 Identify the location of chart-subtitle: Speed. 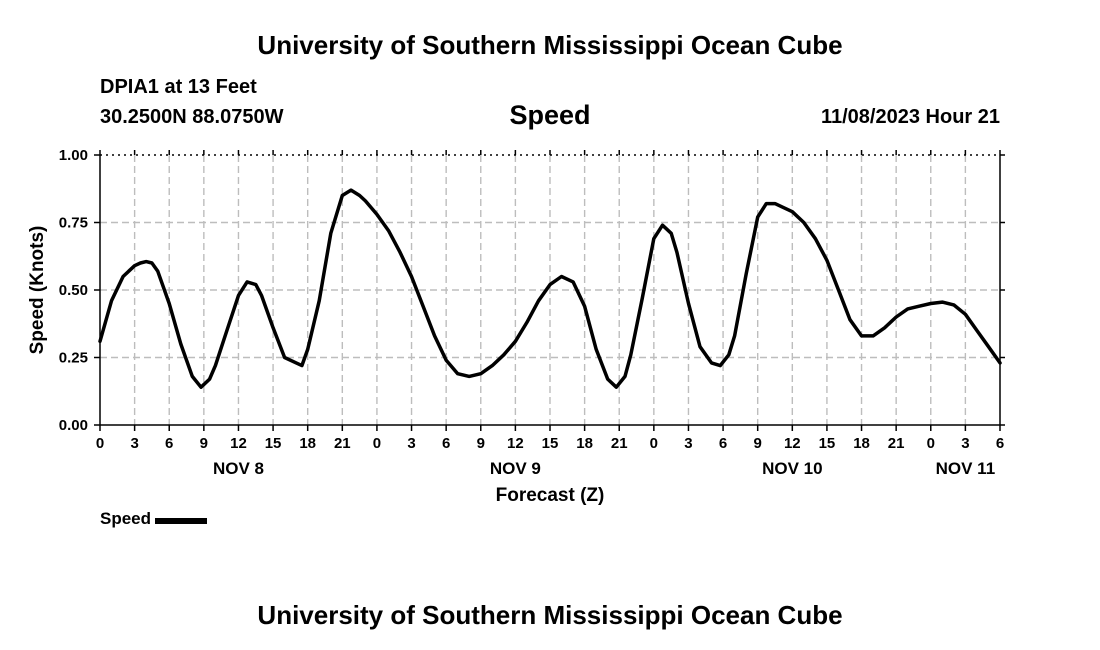
(550, 115).